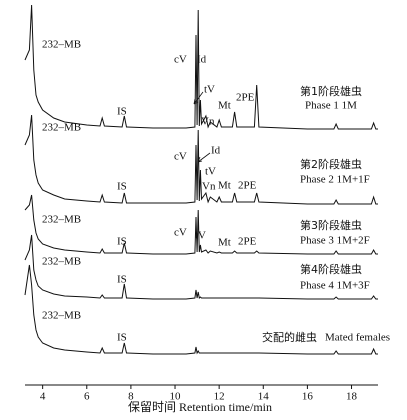 The image size is (407, 420). Describe the element at coordinates (308, 397) in the screenshot. I see `x-tick-label: 16` at that location.